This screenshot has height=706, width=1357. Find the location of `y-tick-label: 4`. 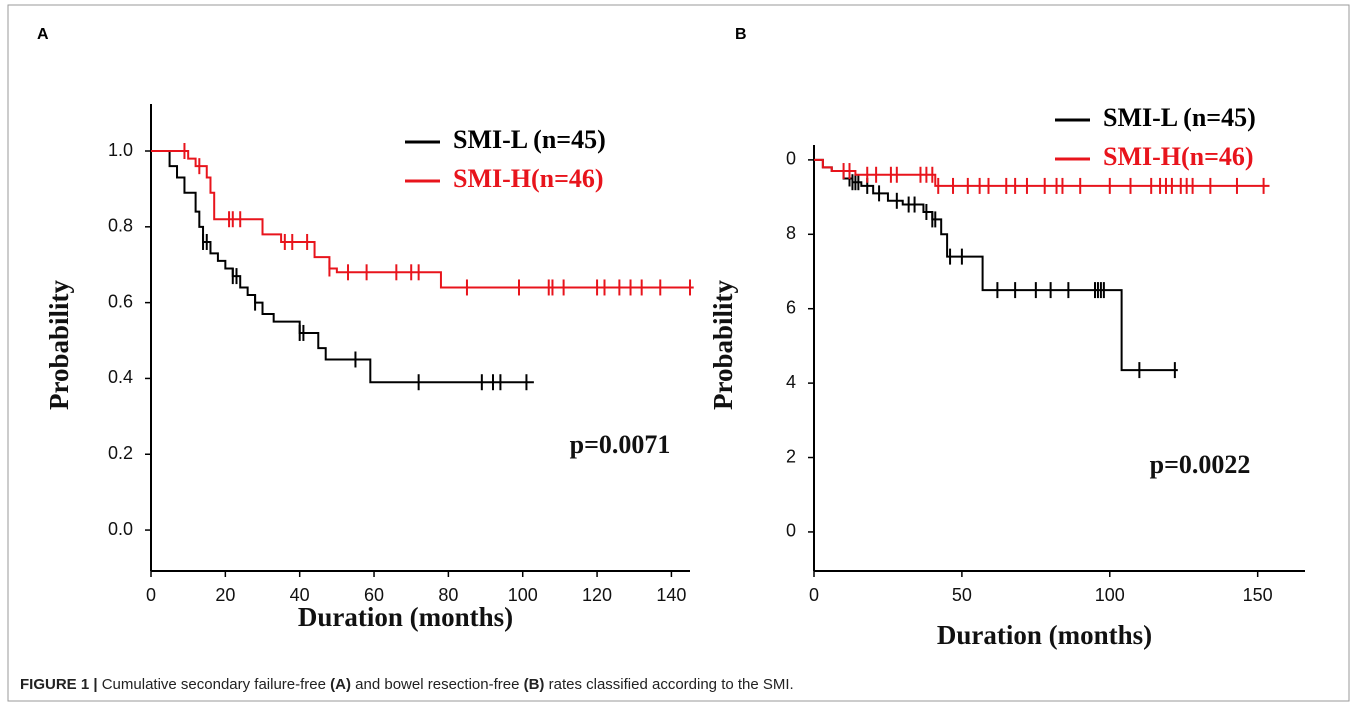

y-tick-label: 4 is located at coordinates (791, 382).